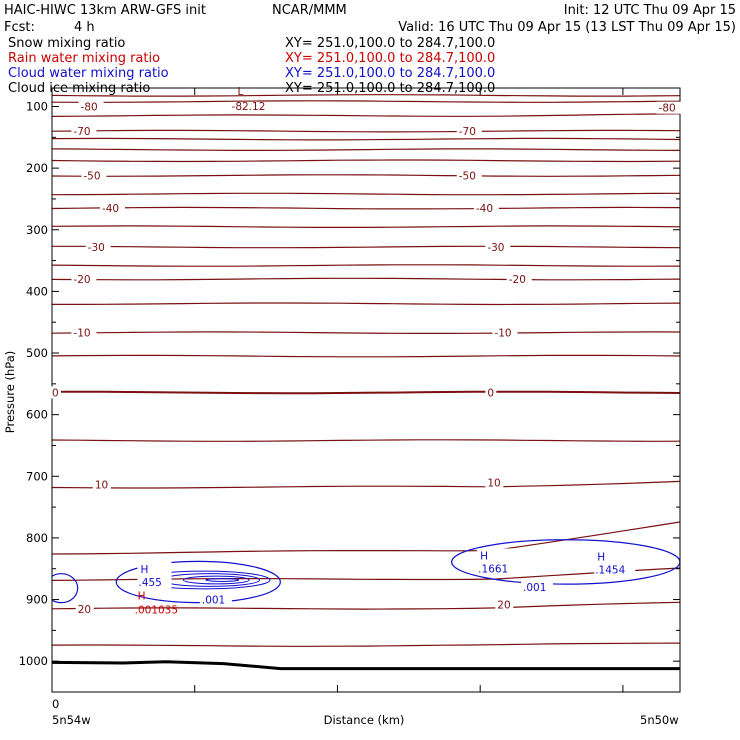 This screenshot has width=740, height=740. I want to click on isotherm-label-13: -10, so click(502, 334).